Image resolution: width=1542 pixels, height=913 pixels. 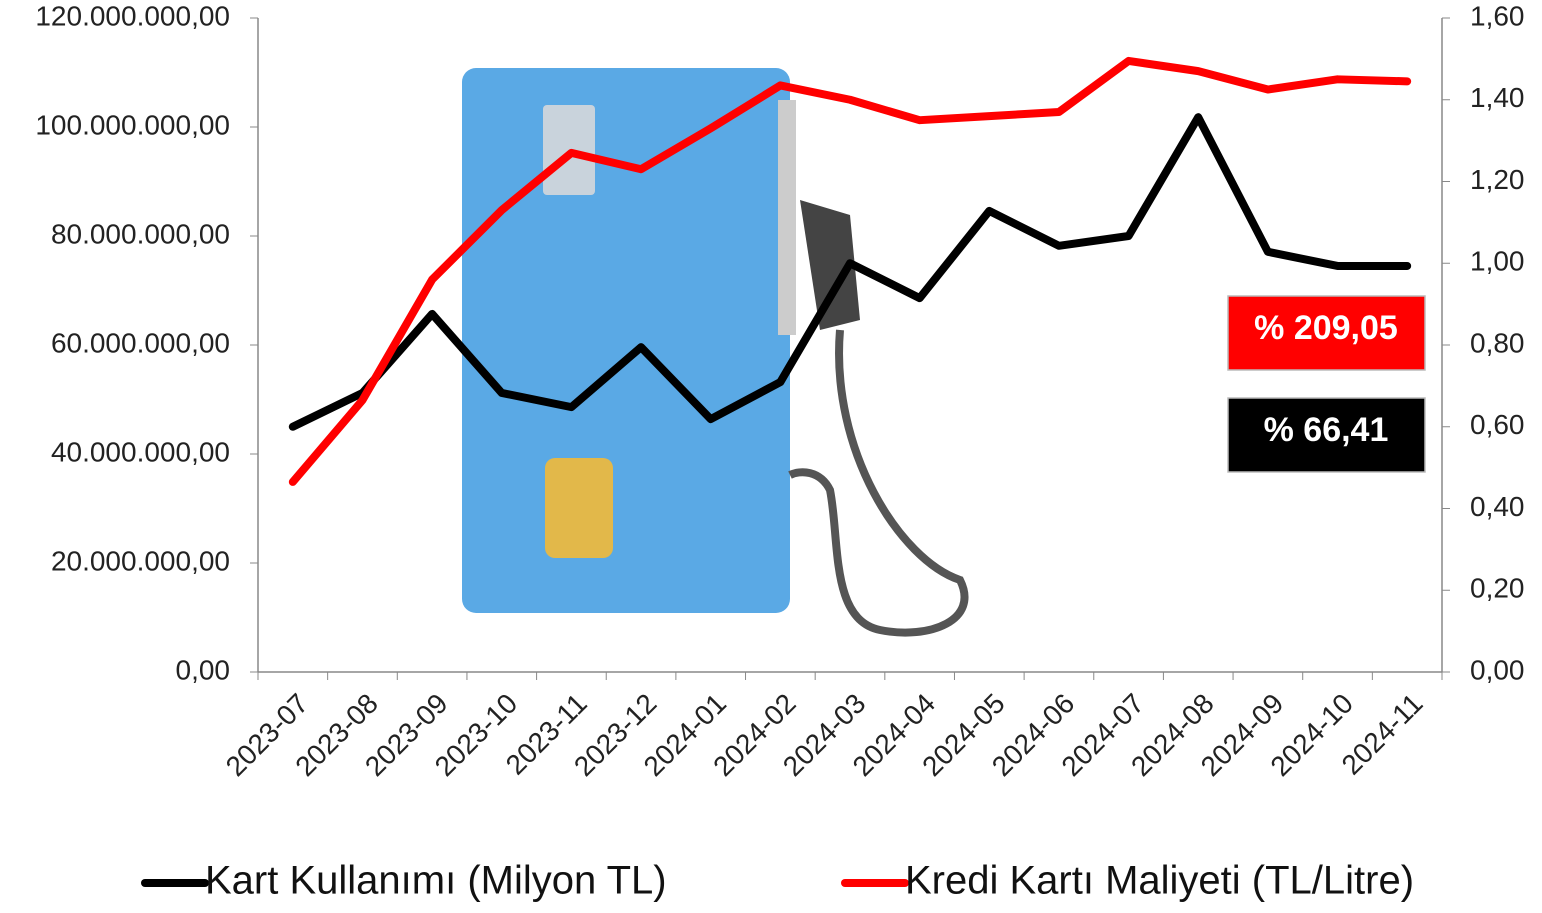 What do you see at coordinates (1497, 588) in the screenshot?
I see `y2-tick-label: 0,20` at bounding box center [1497, 588].